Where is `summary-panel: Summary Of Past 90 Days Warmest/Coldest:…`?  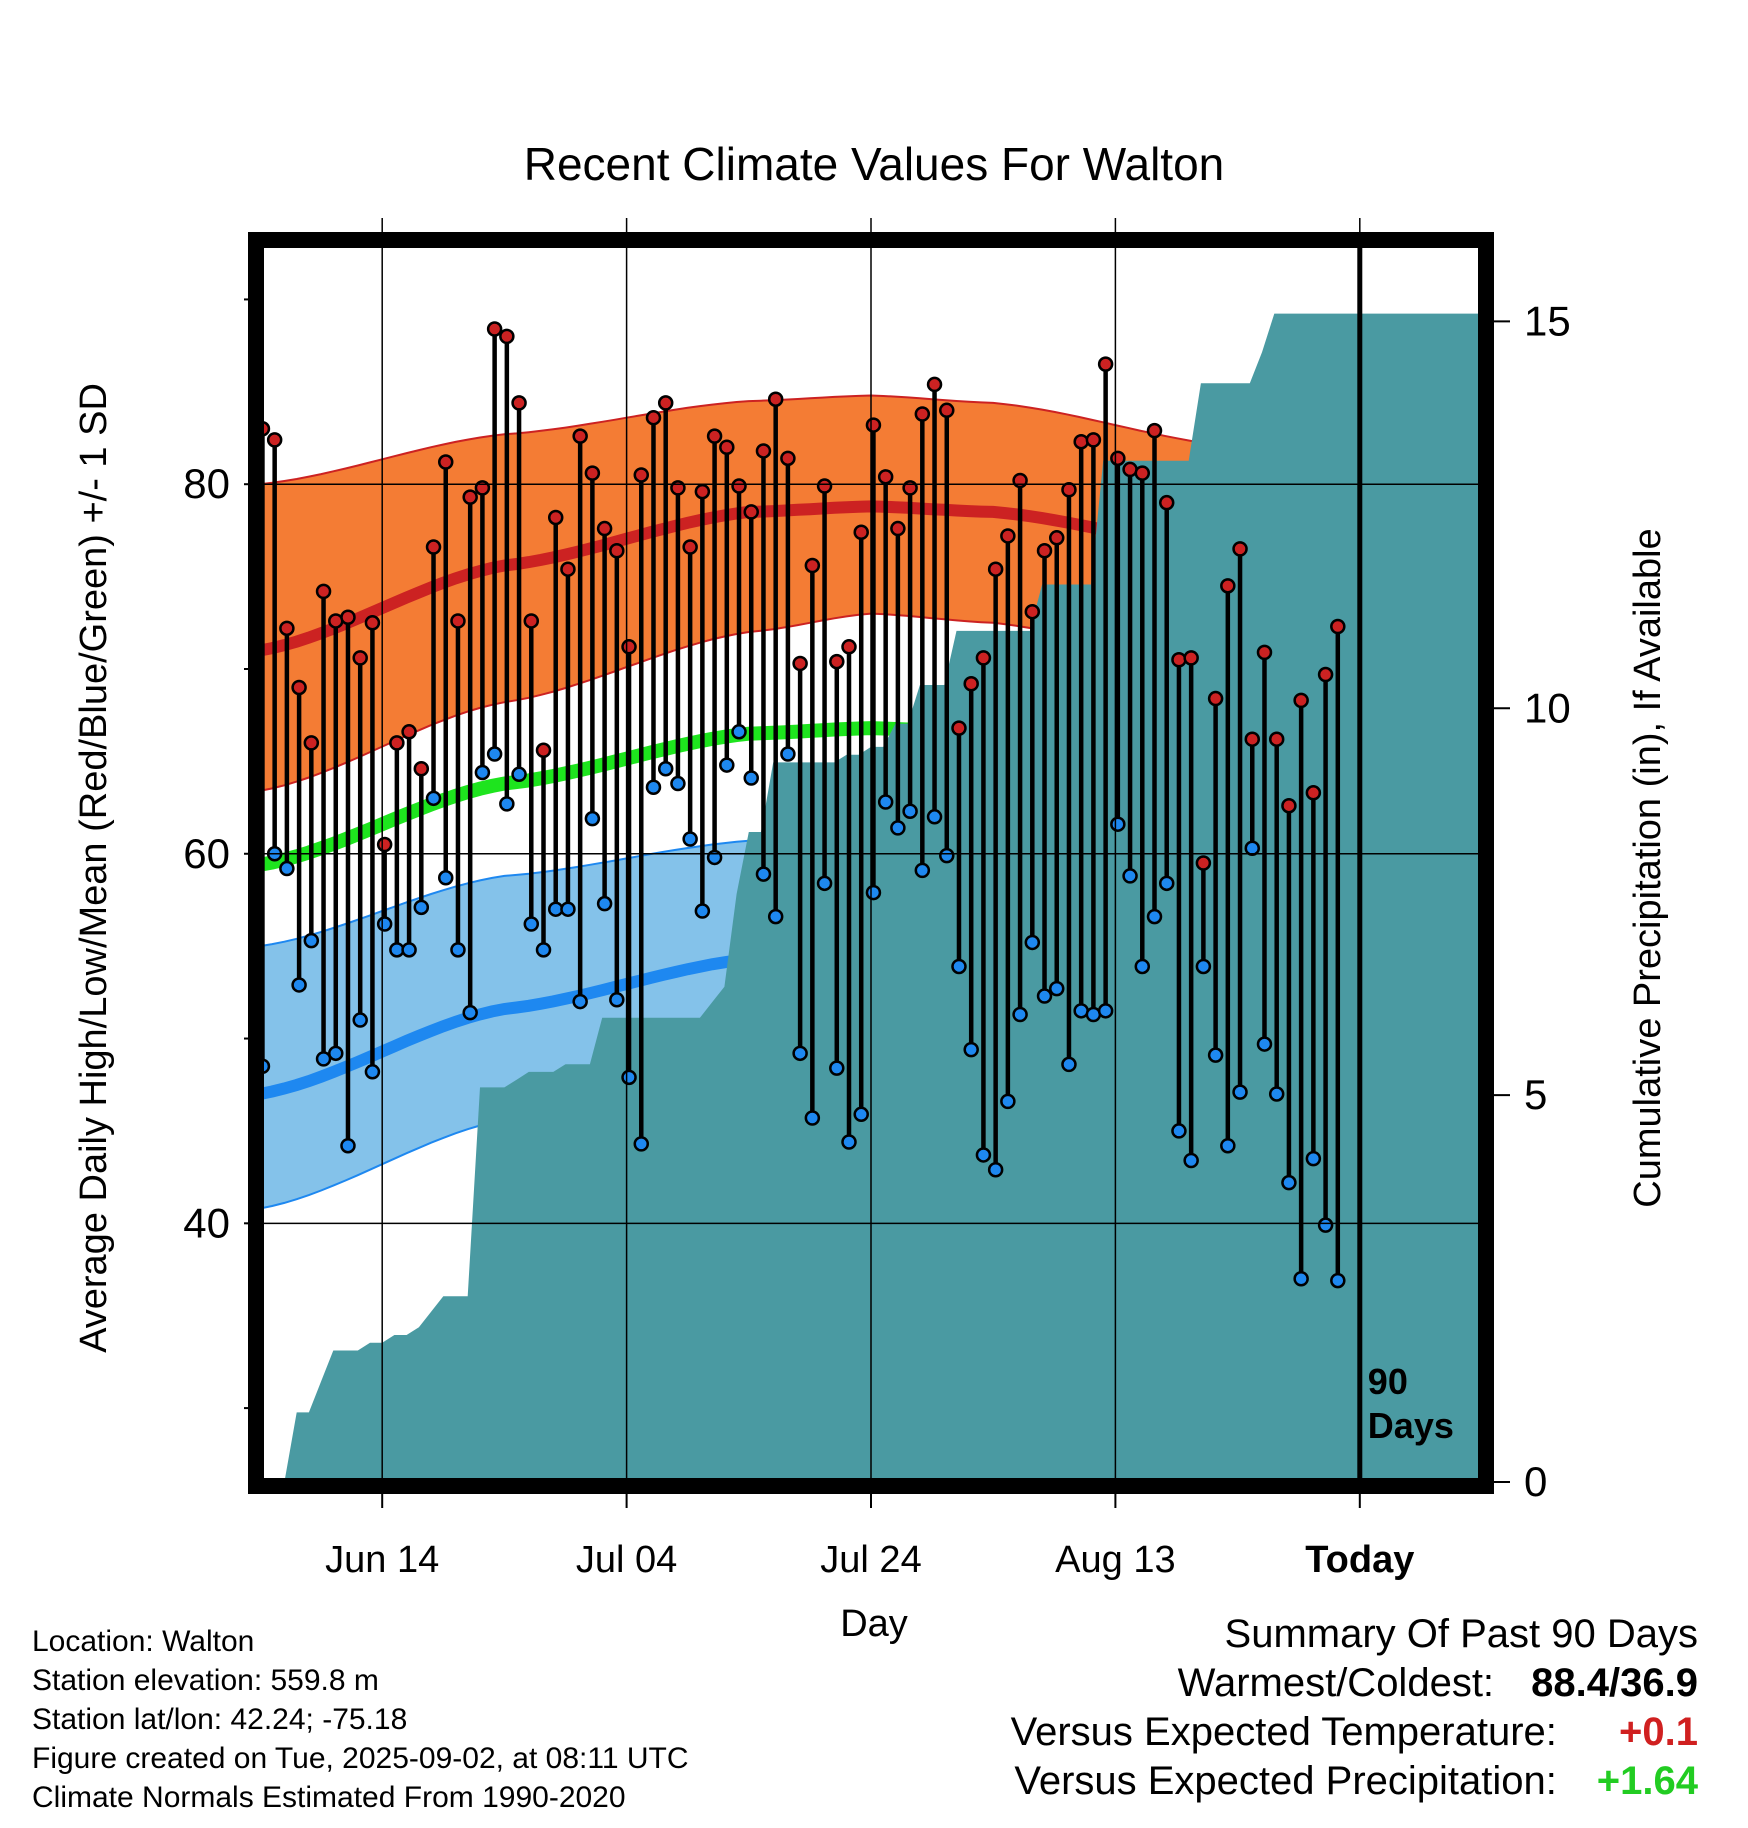
summary-panel: Summary Of Past 90 Days Warmest/Coldest:… is located at coordinates (1354, 1708).